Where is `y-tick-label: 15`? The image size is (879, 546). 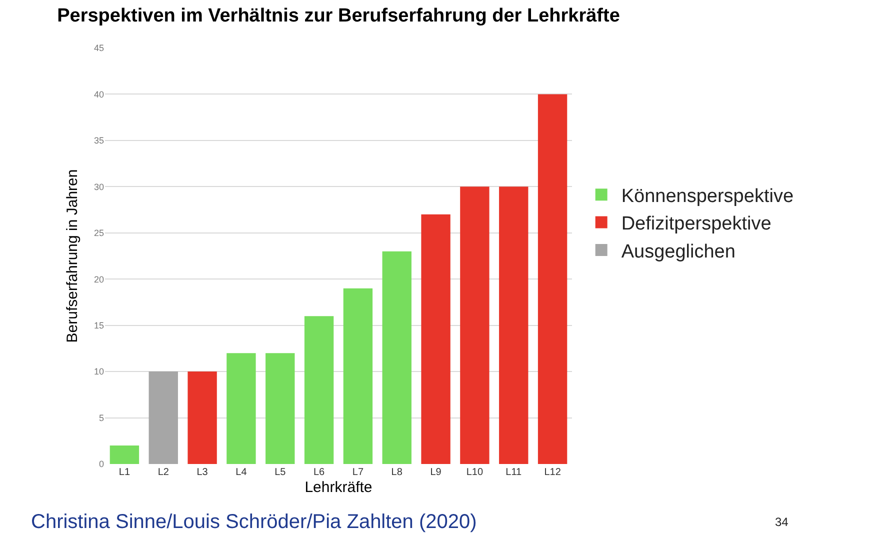
y-tick-label: 15 is located at coordinates (99, 325).